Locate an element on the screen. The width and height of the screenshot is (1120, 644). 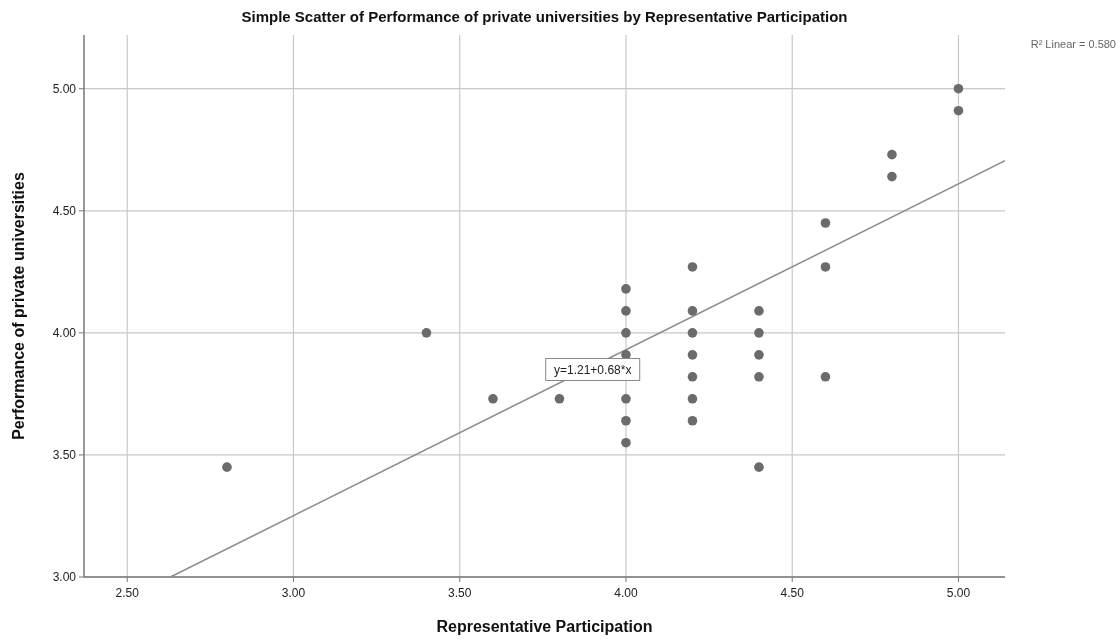
x-tick-label: 2.50 is located at coordinates (127, 593).